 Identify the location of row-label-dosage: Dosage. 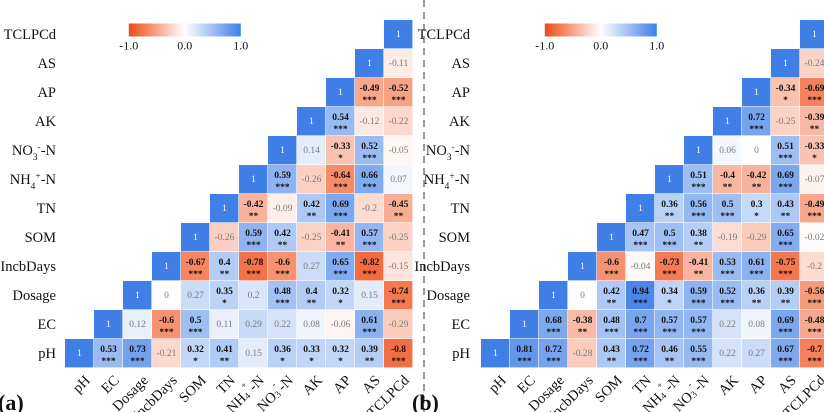
(35, 296).